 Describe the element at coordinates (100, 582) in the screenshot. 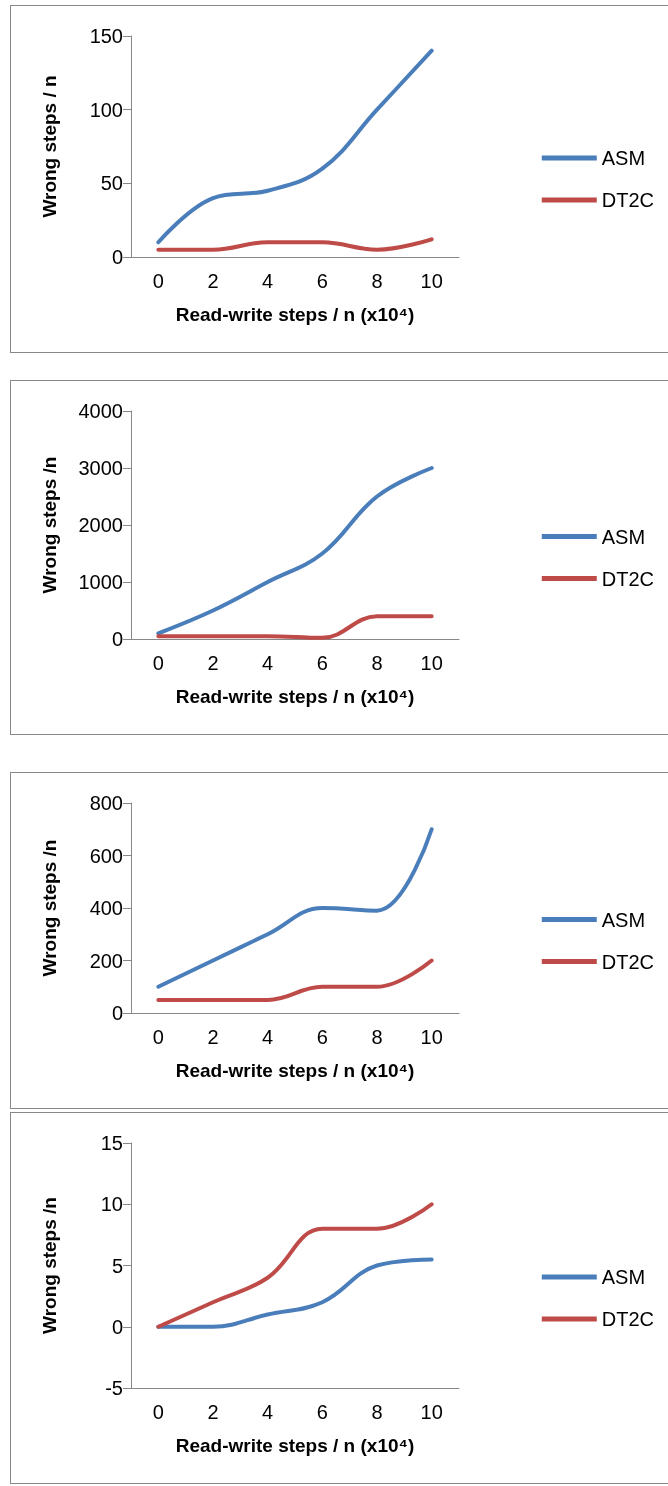

I see `y-tick-label: 1000` at that location.